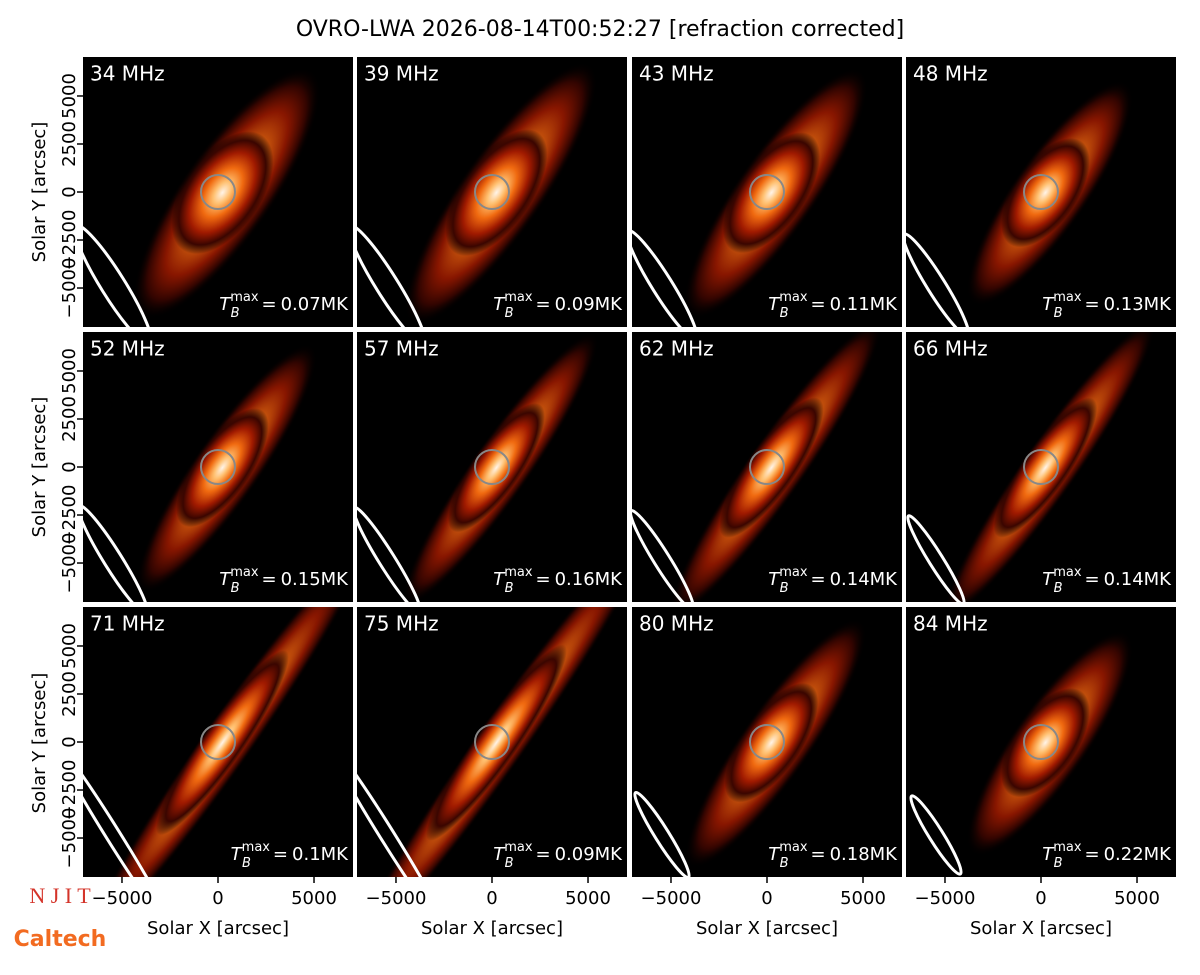  Describe the element at coordinates (676, 349) in the screenshot. I see `frequency-label: 62 MHz` at that location.